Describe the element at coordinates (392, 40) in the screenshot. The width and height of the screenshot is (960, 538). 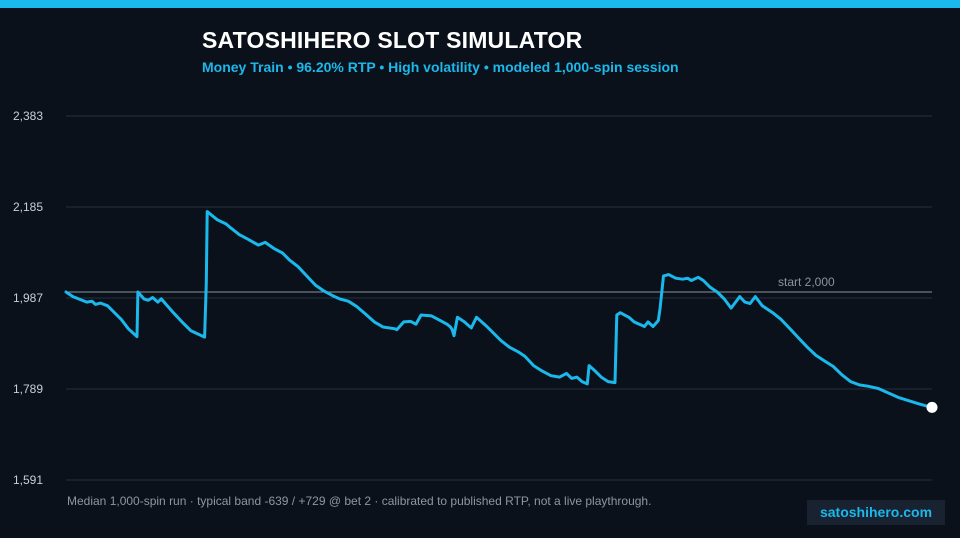
I see `page-title: SATOSHIHERO SLOT SIMULATOR` at that location.